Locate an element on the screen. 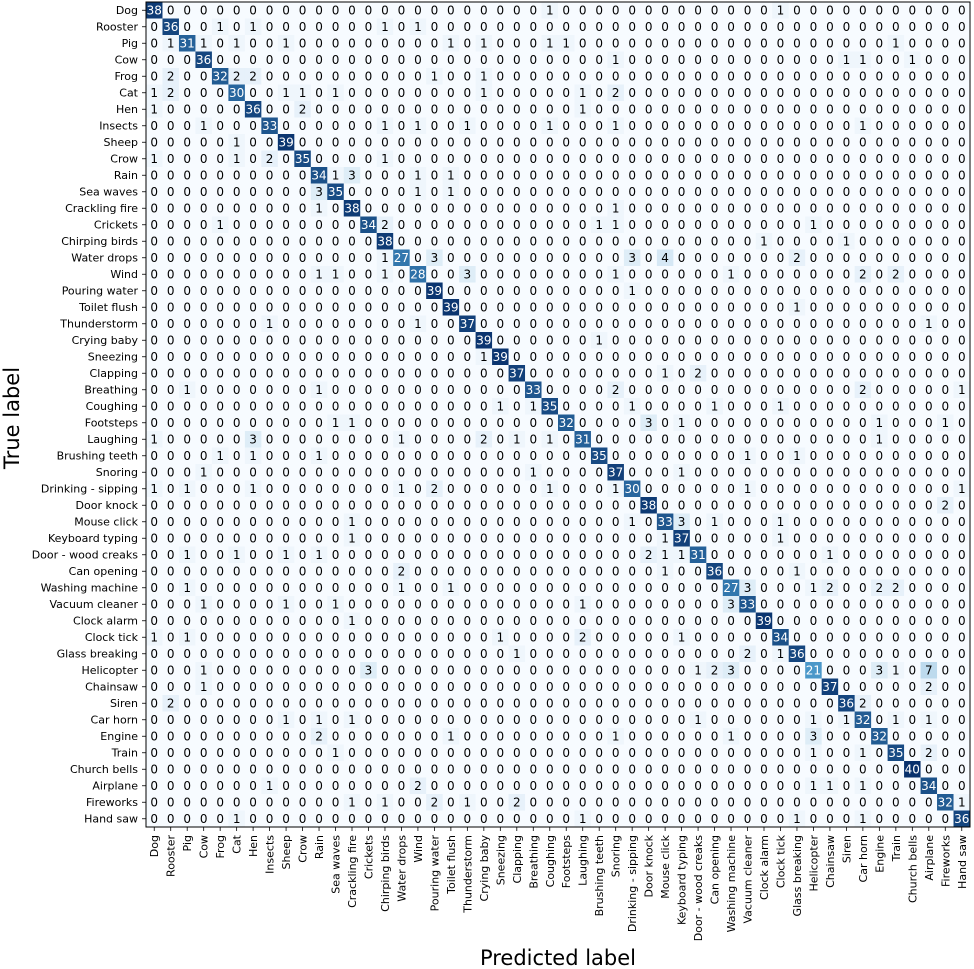 Image resolution: width=974 pixels, height=969 pixels. cell-value: 2 is located at coordinates (237, 77).